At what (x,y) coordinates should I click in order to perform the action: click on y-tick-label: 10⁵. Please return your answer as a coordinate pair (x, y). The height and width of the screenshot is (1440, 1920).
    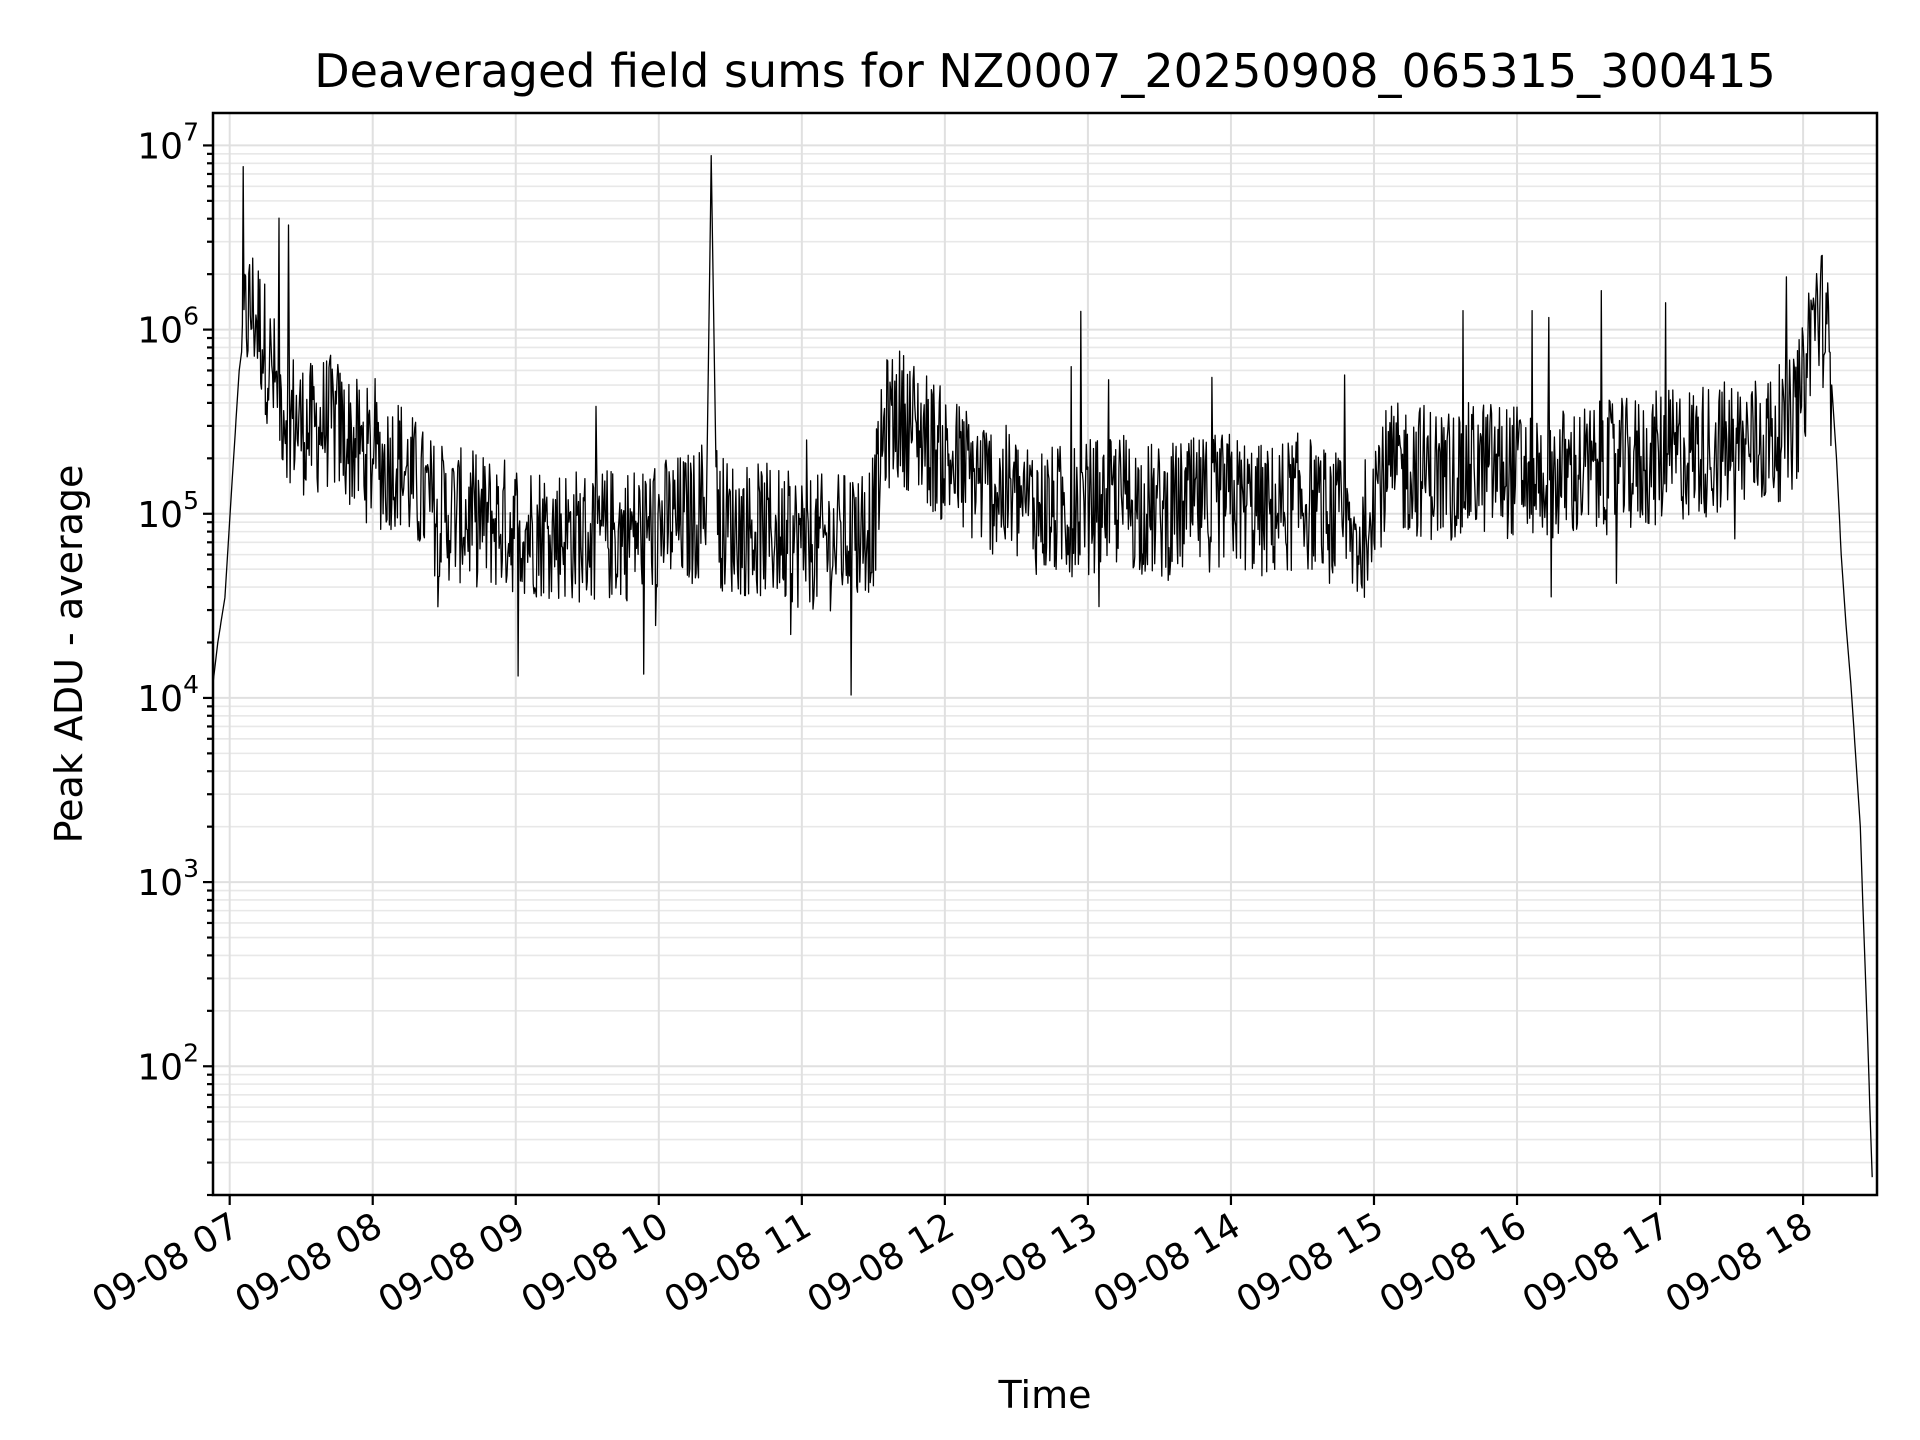
    Looking at the image, I should click on (168, 511).